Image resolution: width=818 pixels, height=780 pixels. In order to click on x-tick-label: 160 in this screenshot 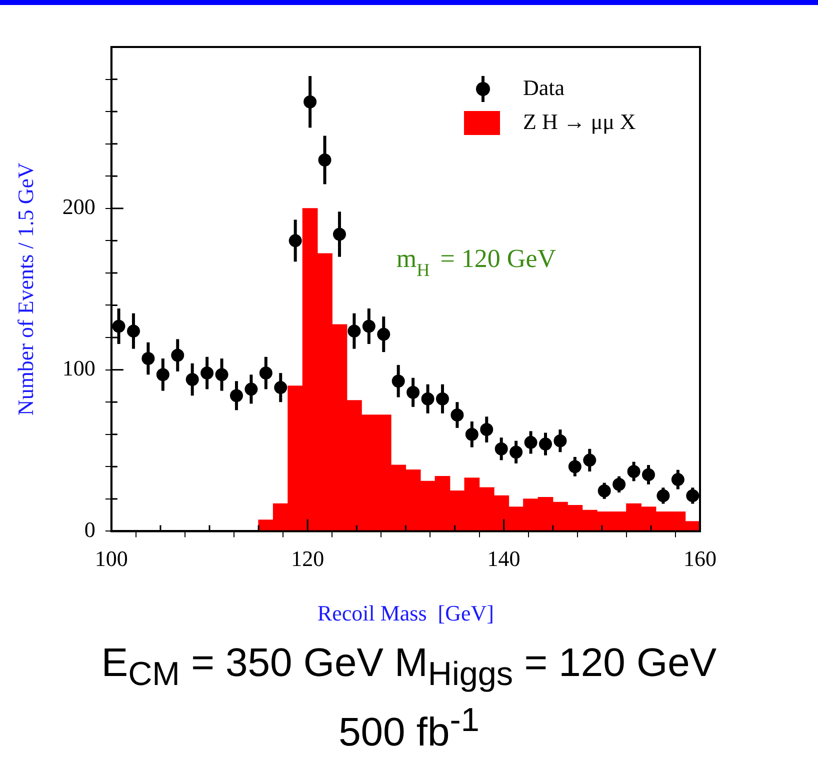, I will do `click(700, 559)`.